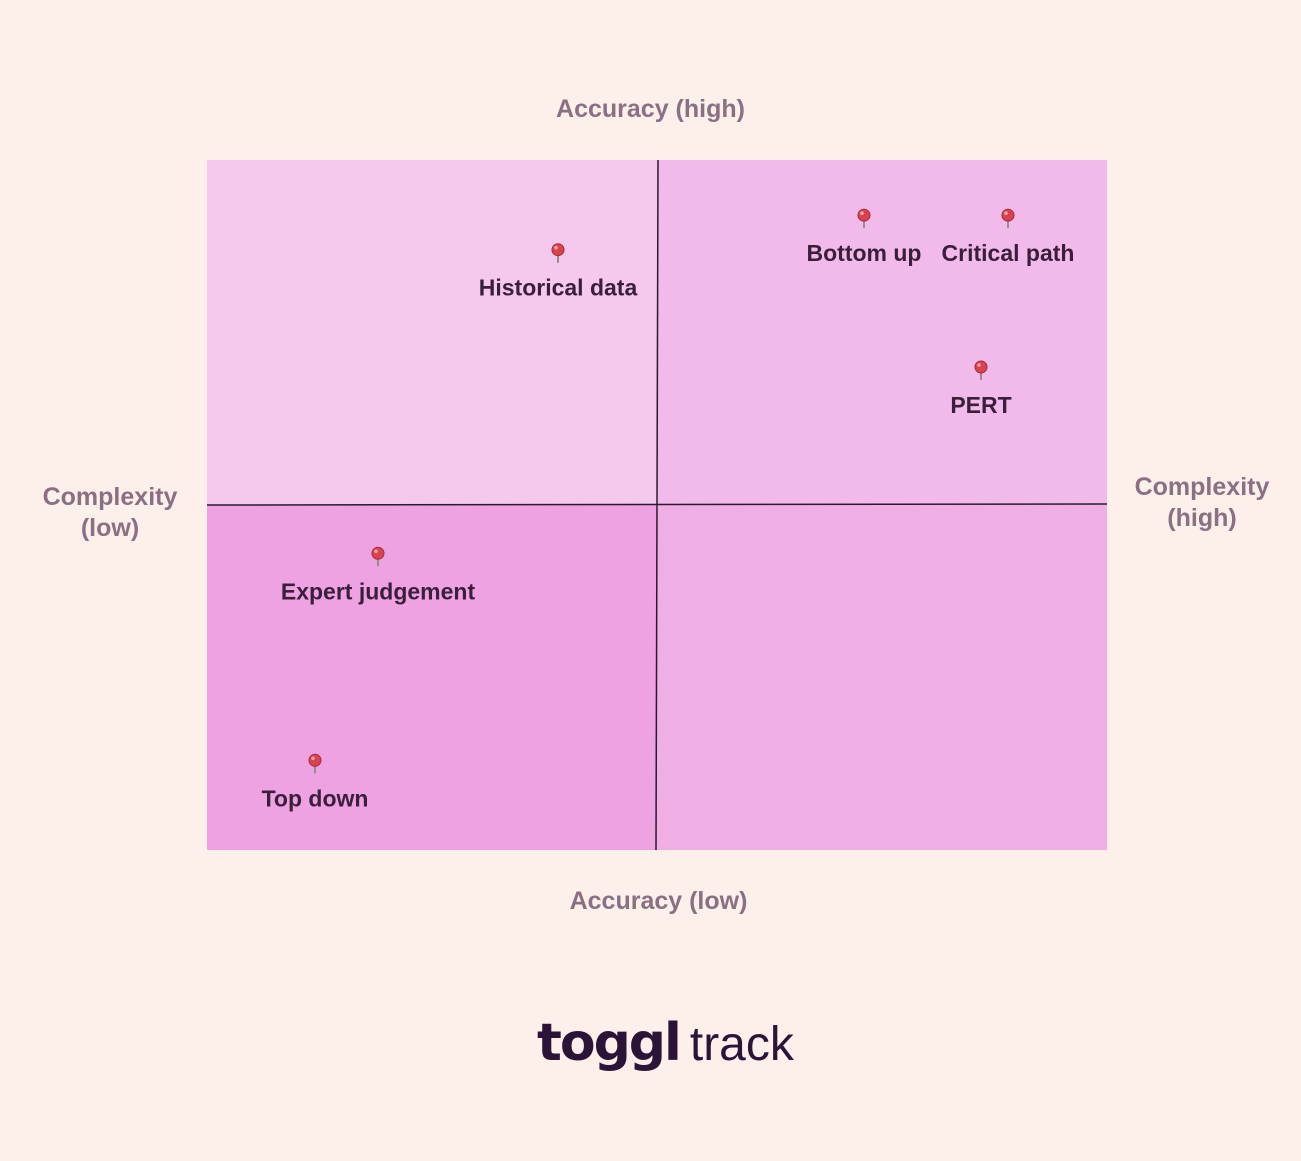 Image resolution: width=1301 pixels, height=1161 pixels. What do you see at coordinates (432, 677) in the screenshot?
I see `quadrant-bottom-left` at bounding box center [432, 677].